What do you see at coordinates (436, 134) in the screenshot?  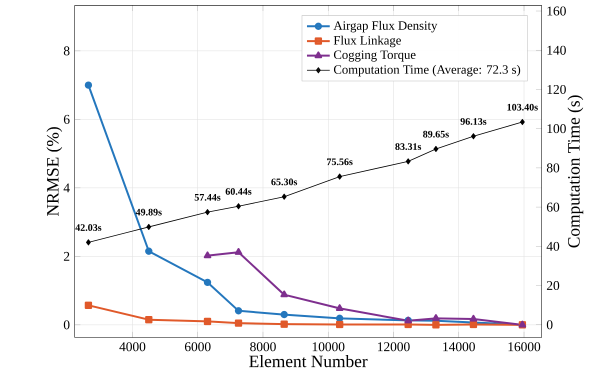 I see `data-label: 89.65s` at bounding box center [436, 134].